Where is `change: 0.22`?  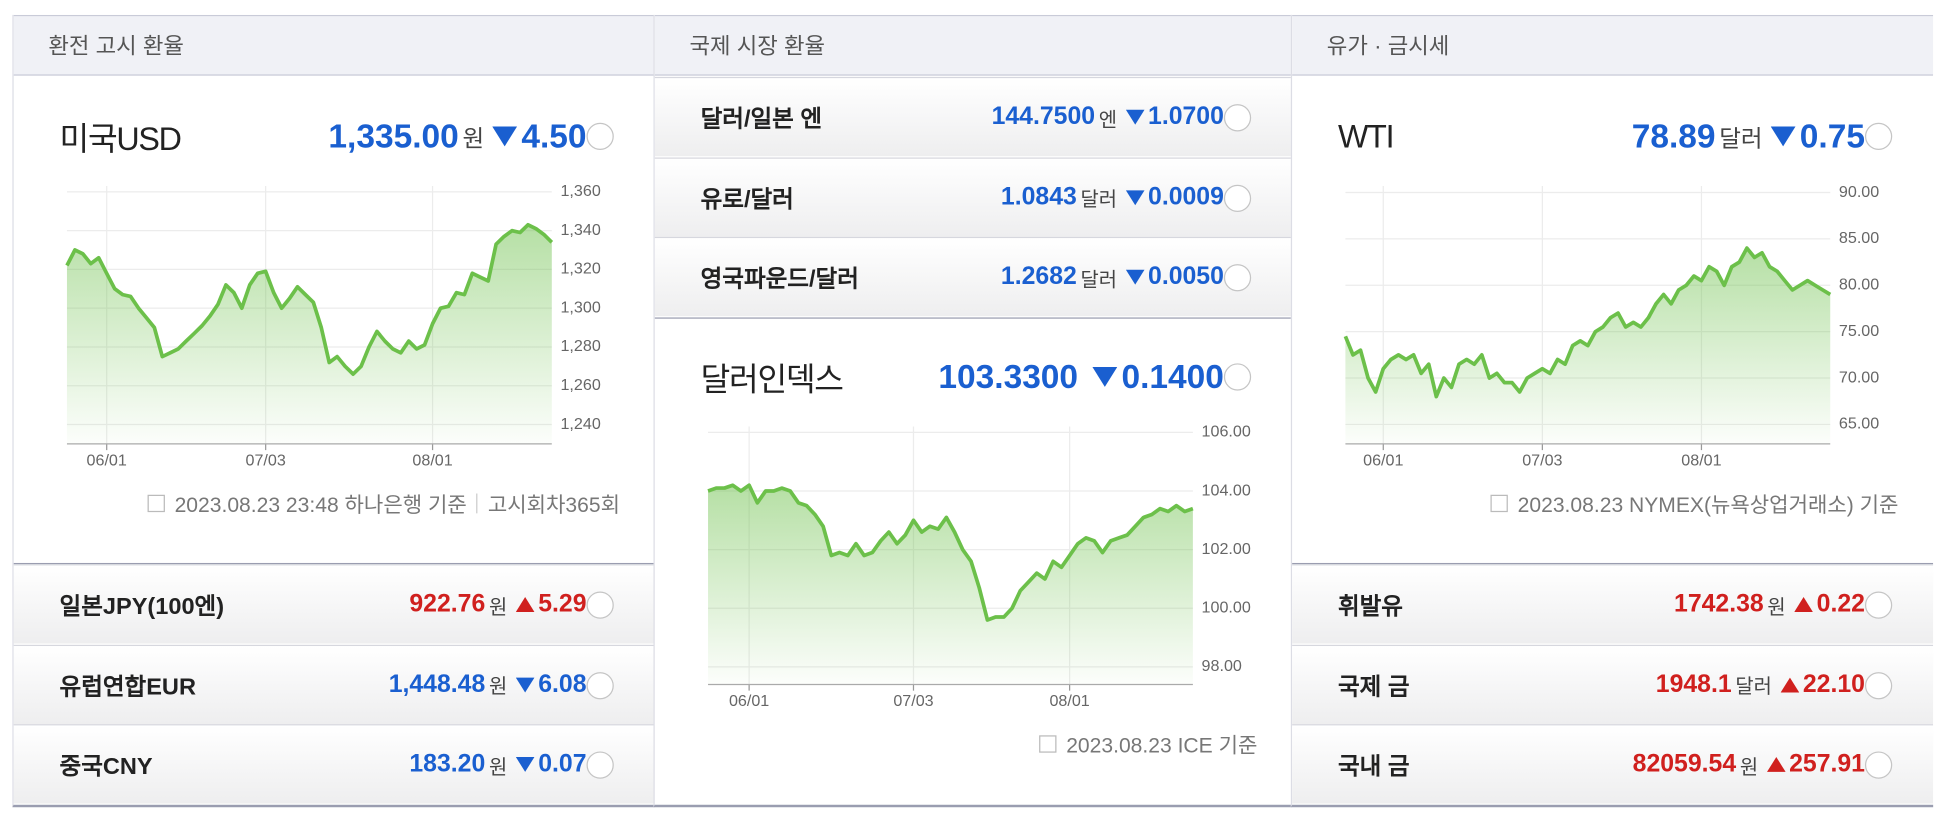 change: 0.22 is located at coordinates (1840, 604).